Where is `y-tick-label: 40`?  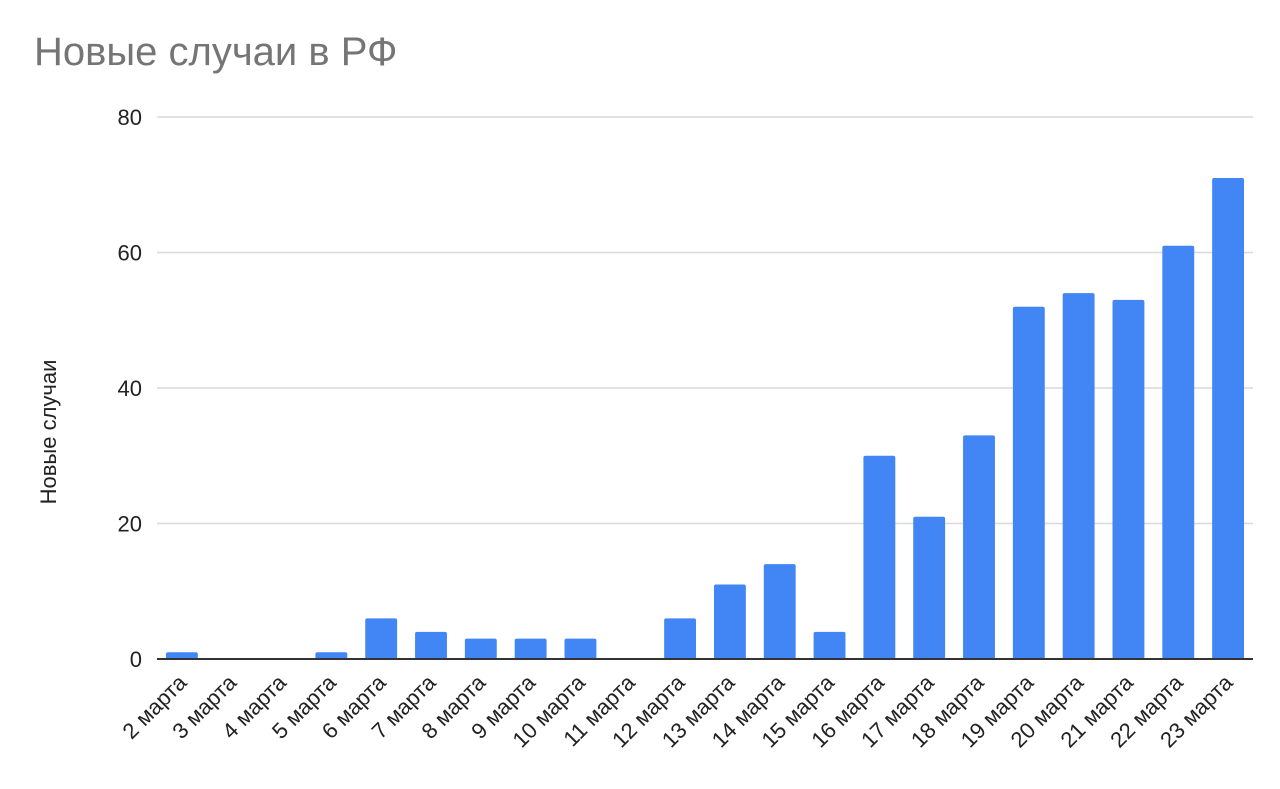
y-tick-label: 40 is located at coordinates (130, 388).